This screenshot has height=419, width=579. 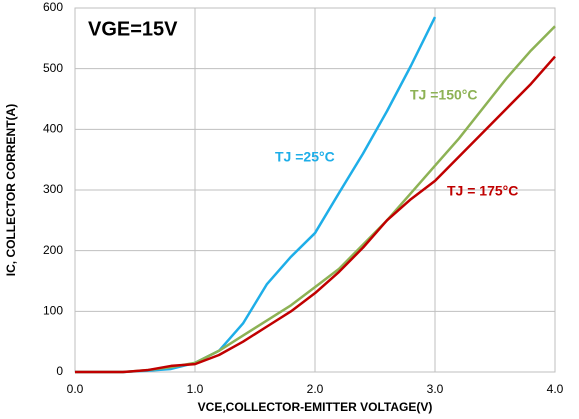 What do you see at coordinates (75, 389) in the screenshot?
I see `x-tick-label: 0.0` at bounding box center [75, 389].